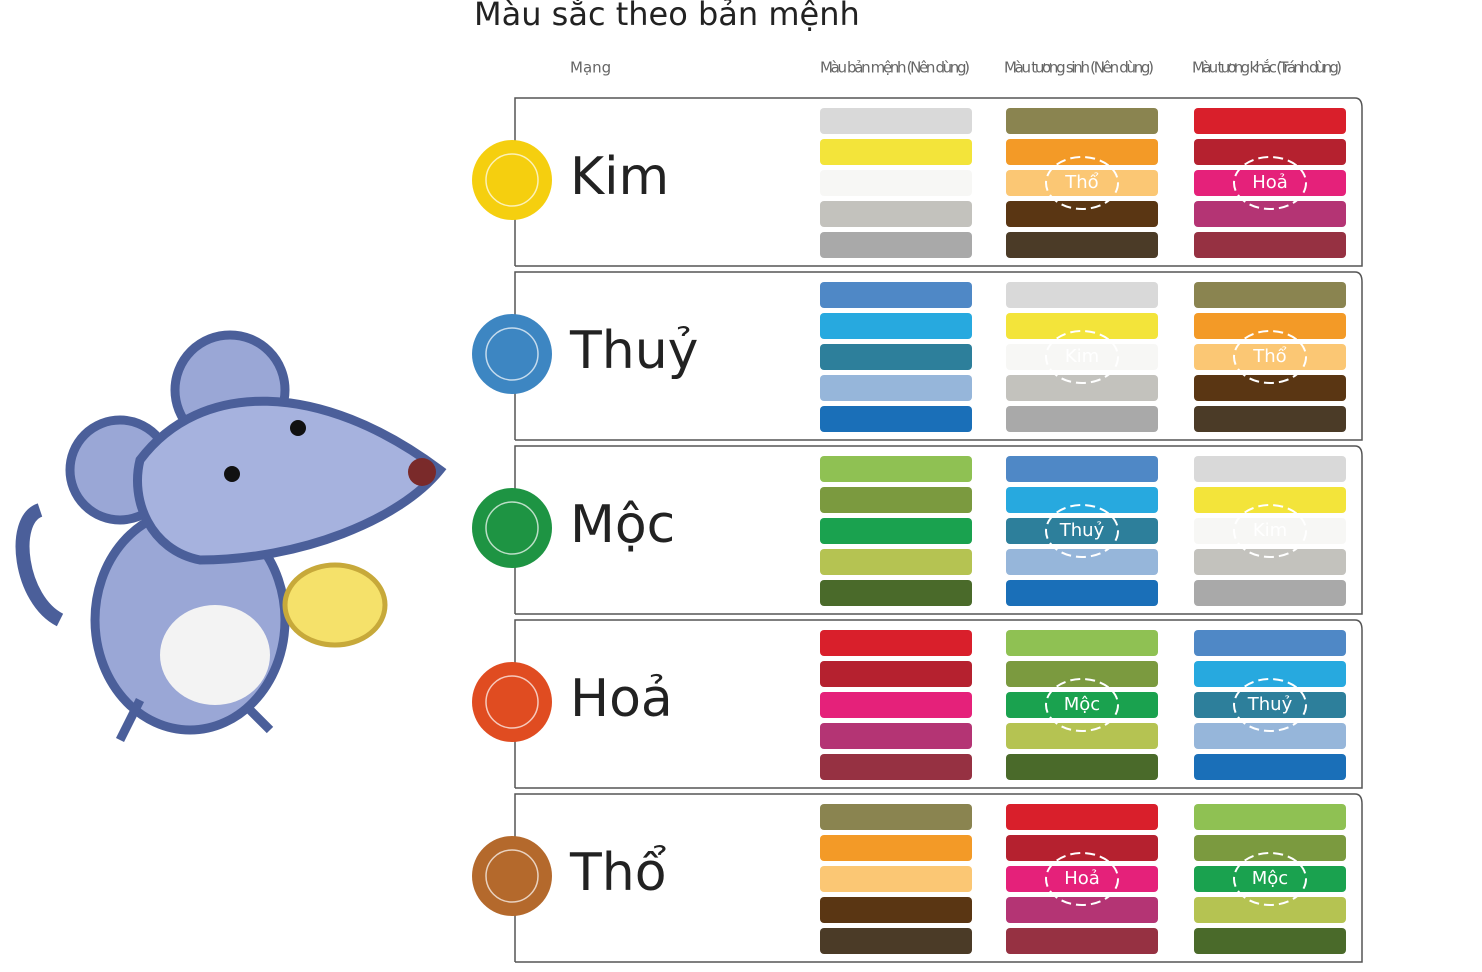  What do you see at coordinates (618, 873) in the screenshot?
I see `element-label: Thổ` at bounding box center [618, 873].